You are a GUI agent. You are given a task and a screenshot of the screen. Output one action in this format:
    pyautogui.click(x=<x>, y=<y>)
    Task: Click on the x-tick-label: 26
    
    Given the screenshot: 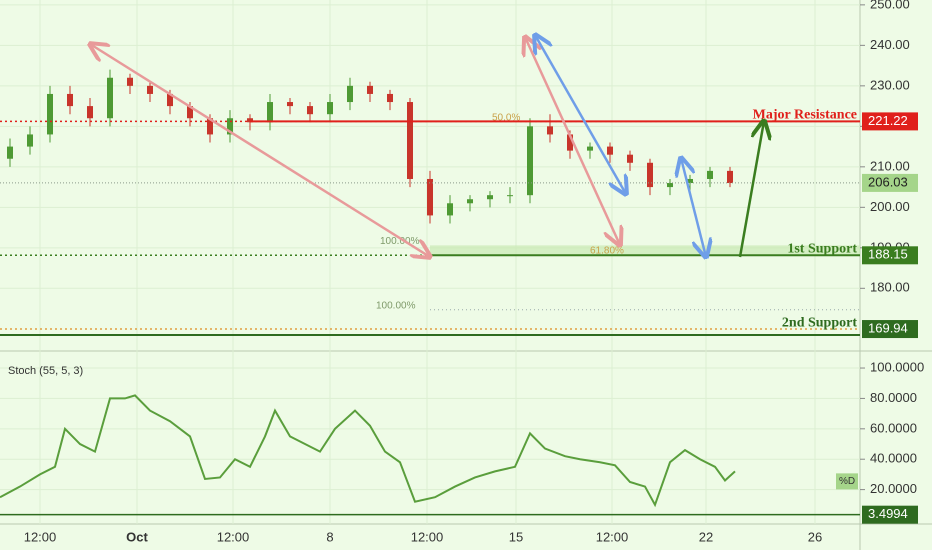 What is the action you would take?
    pyautogui.click(x=815, y=536)
    